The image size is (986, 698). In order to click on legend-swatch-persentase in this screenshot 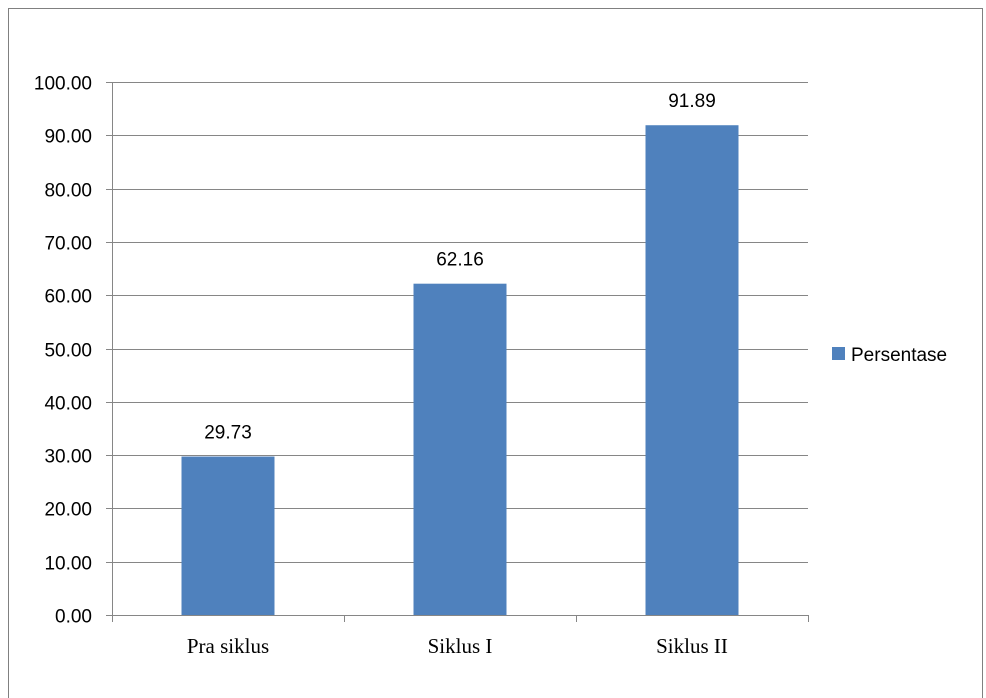, I will do `click(838, 353)`.